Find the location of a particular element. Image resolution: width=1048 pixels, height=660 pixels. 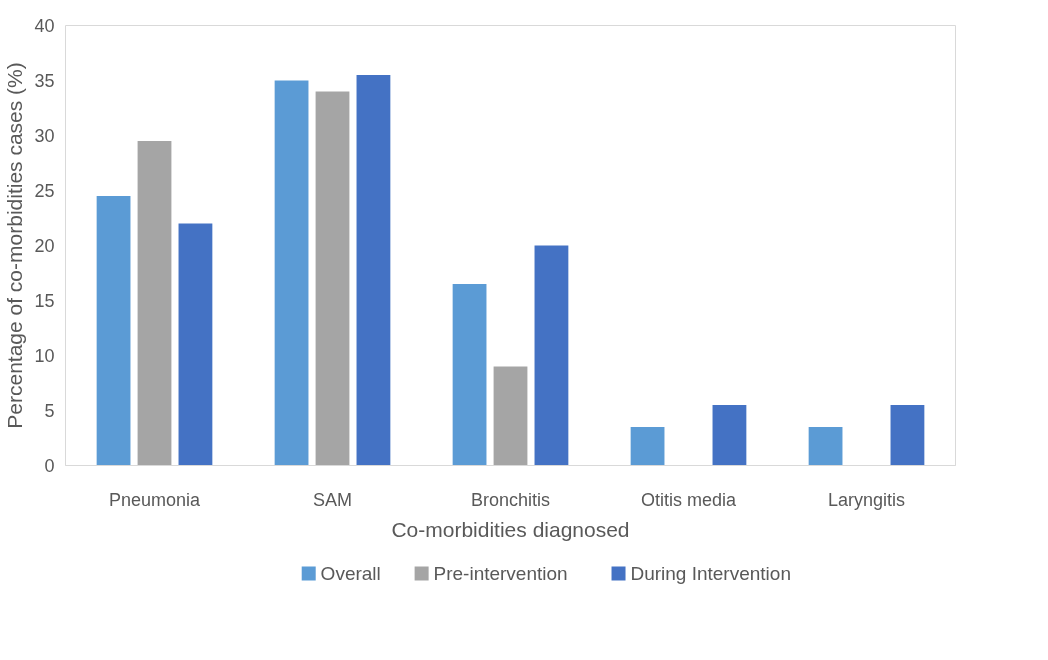

y-tick-label: 25 is located at coordinates (44, 191).